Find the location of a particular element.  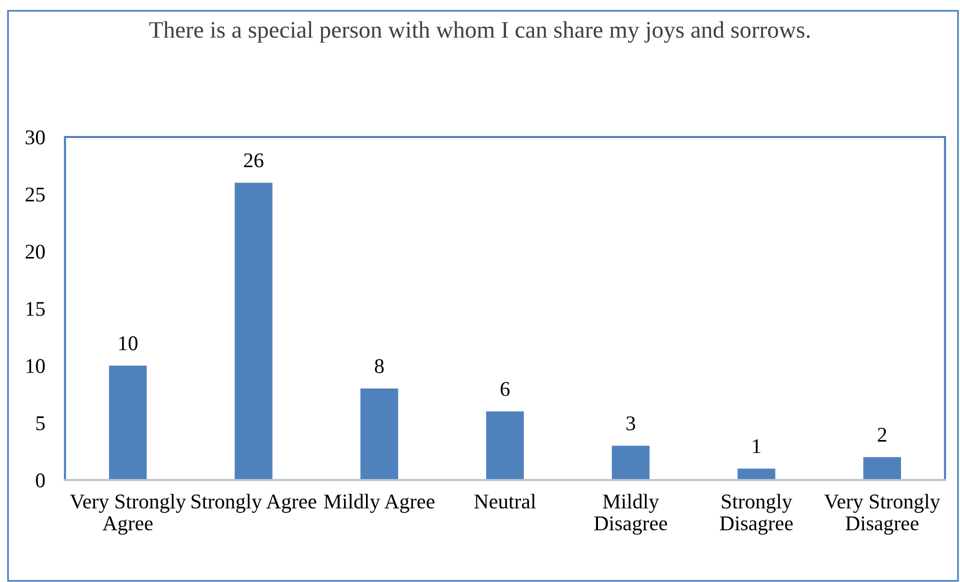

y-tick-label: 15 is located at coordinates (35, 309).